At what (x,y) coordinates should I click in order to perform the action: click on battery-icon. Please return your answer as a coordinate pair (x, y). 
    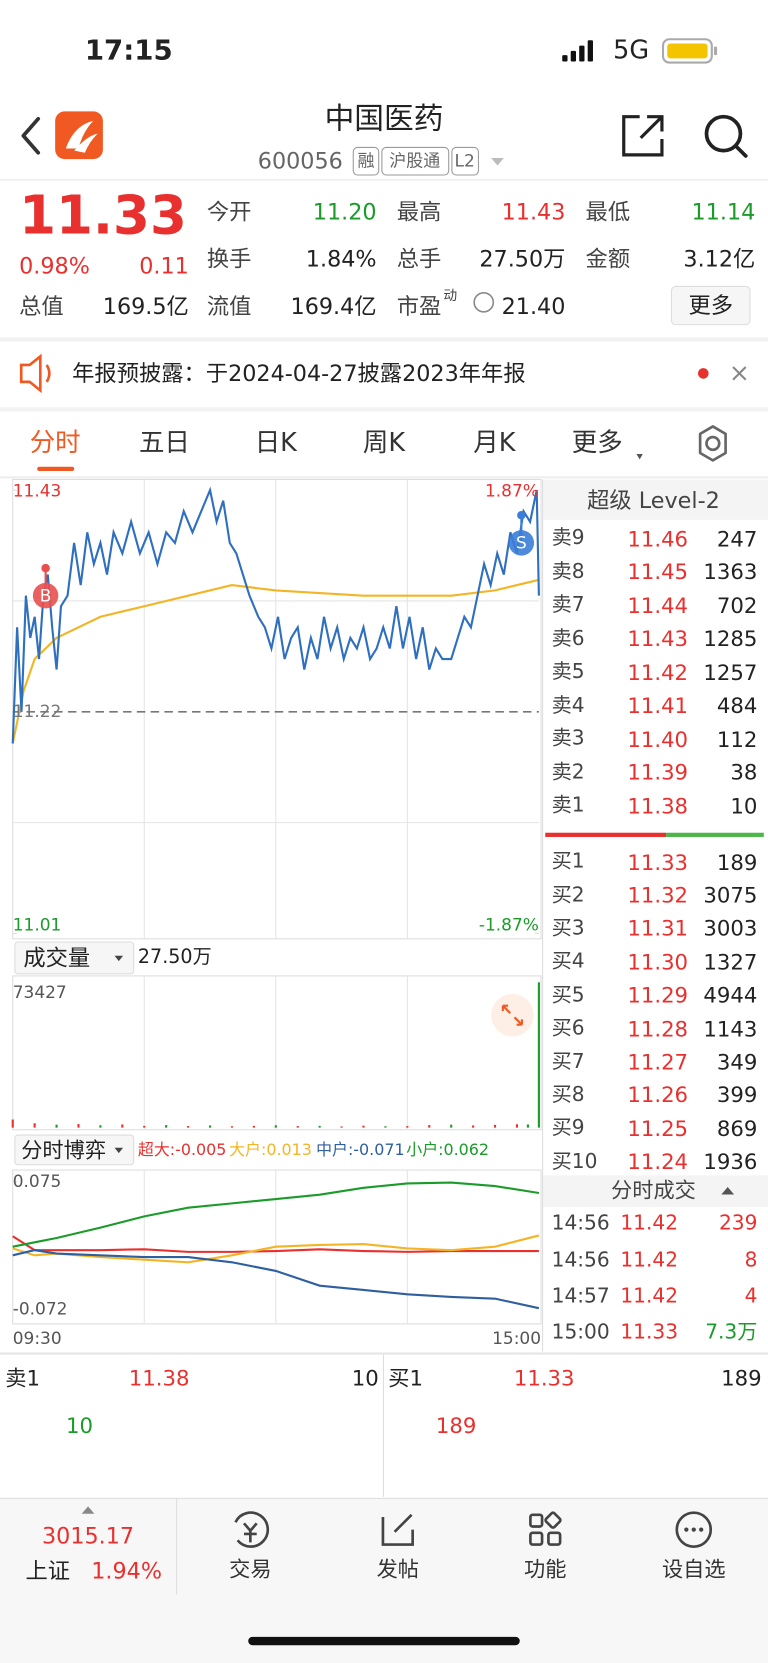
    Looking at the image, I should click on (689, 51).